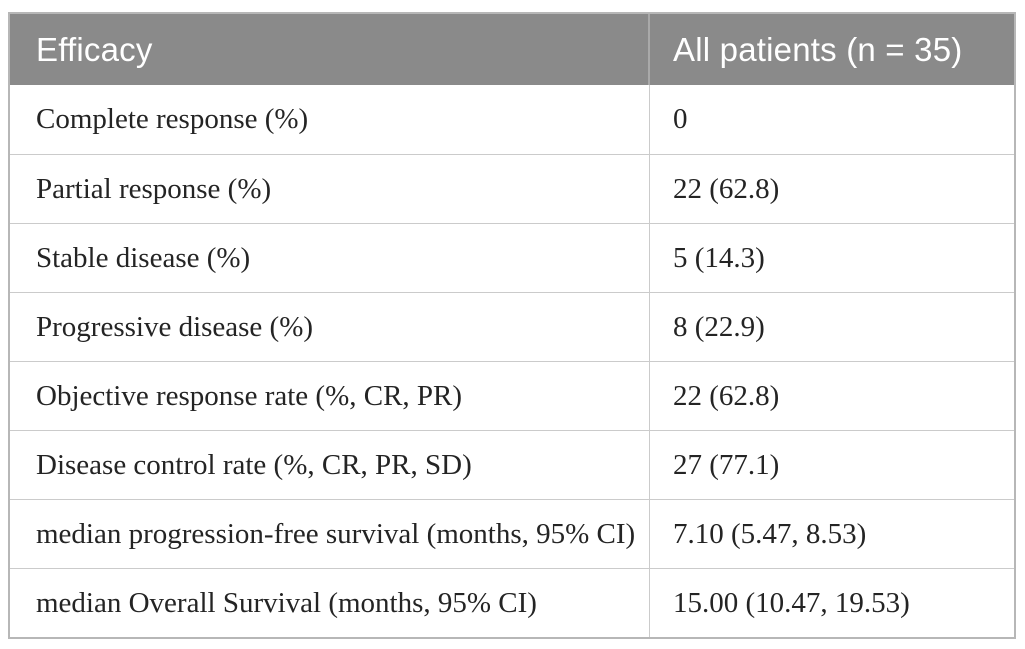 This screenshot has width=1025, height=649. What do you see at coordinates (832, 465) in the screenshot?
I see `row-value-cell: 27 (77.1)` at bounding box center [832, 465].